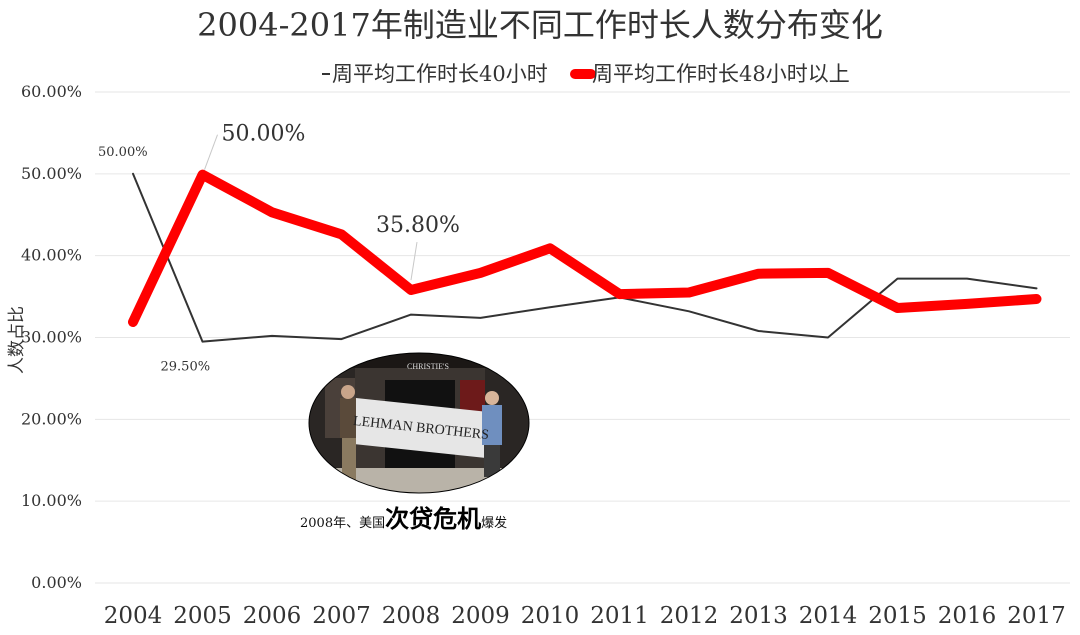 Image resolution: width=1080 pixels, height=635 pixels. What do you see at coordinates (418, 225) in the screenshot?
I see `data-annotation: 35.80%` at bounding box center [418, 225].